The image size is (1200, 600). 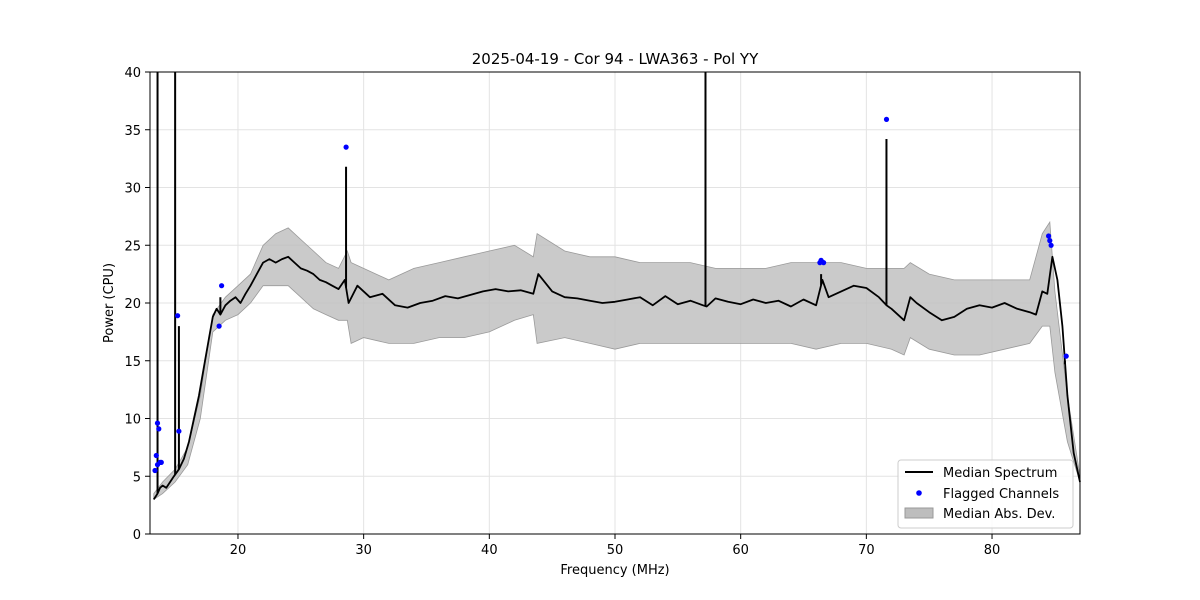 I want to click on chart-title: 2025-04-19 - Cor 94 - LWA363 - Pol YY, so click(x=615, y=59).